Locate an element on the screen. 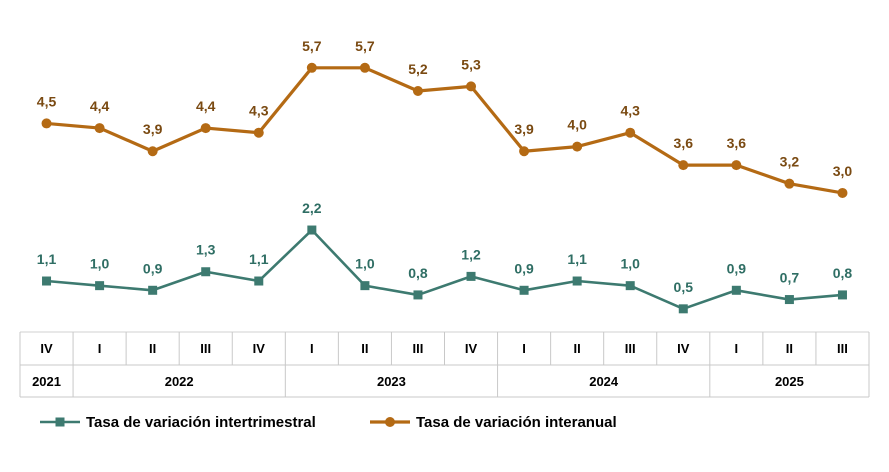 The height and width of the screenshot is (472, 889). year-tick-label: 2021 is located at coordinates (46, 381).